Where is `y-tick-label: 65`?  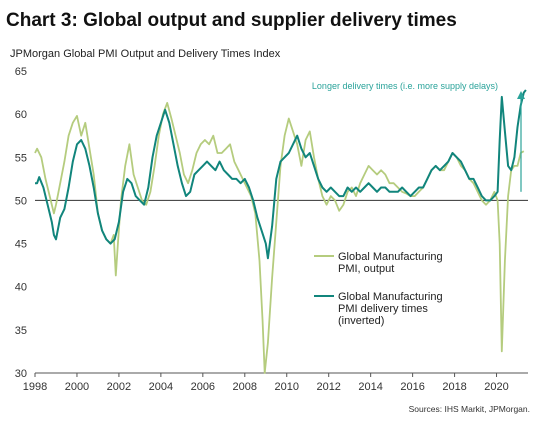
y-tick-label: 65 is located at coordinates (21, 72).